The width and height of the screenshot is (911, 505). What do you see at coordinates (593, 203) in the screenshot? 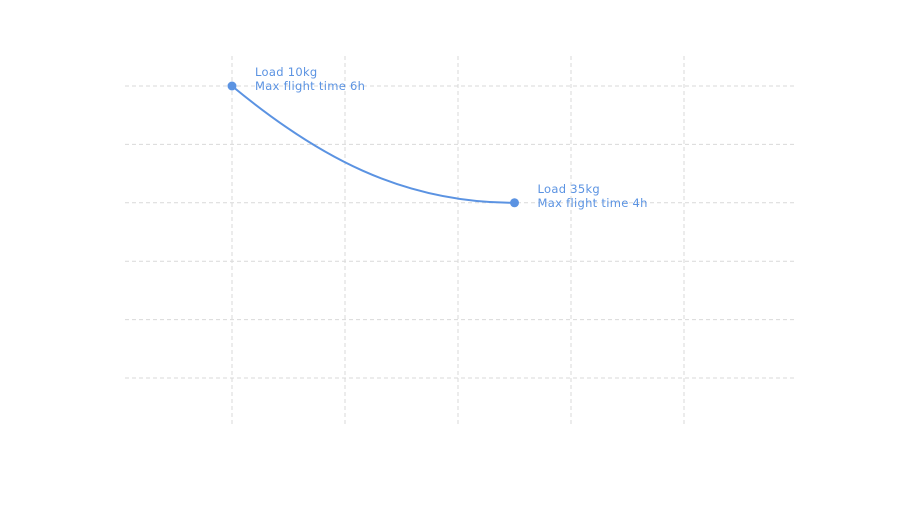
I see `data-label-1-1: Max flight time 4h` at bounding box center [593, 203].